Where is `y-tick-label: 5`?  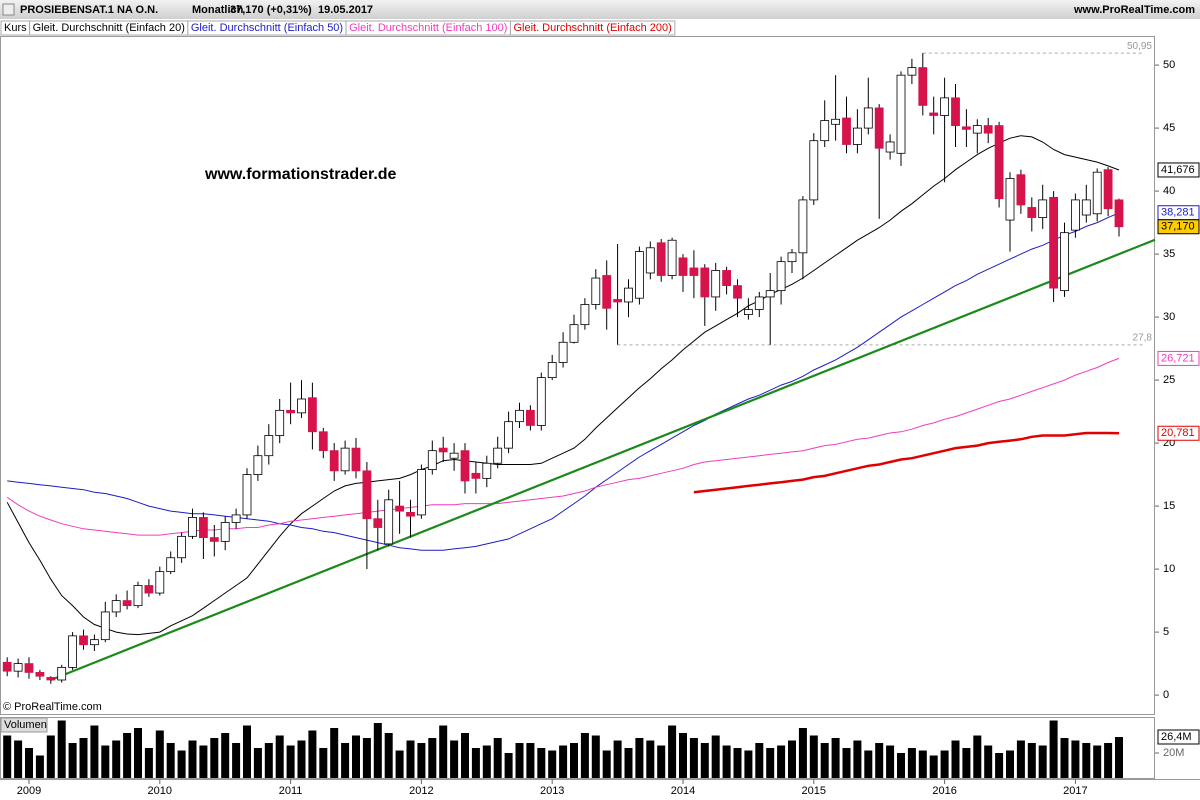 y-tick-label: 5 is located at coordinates (1166, 632).